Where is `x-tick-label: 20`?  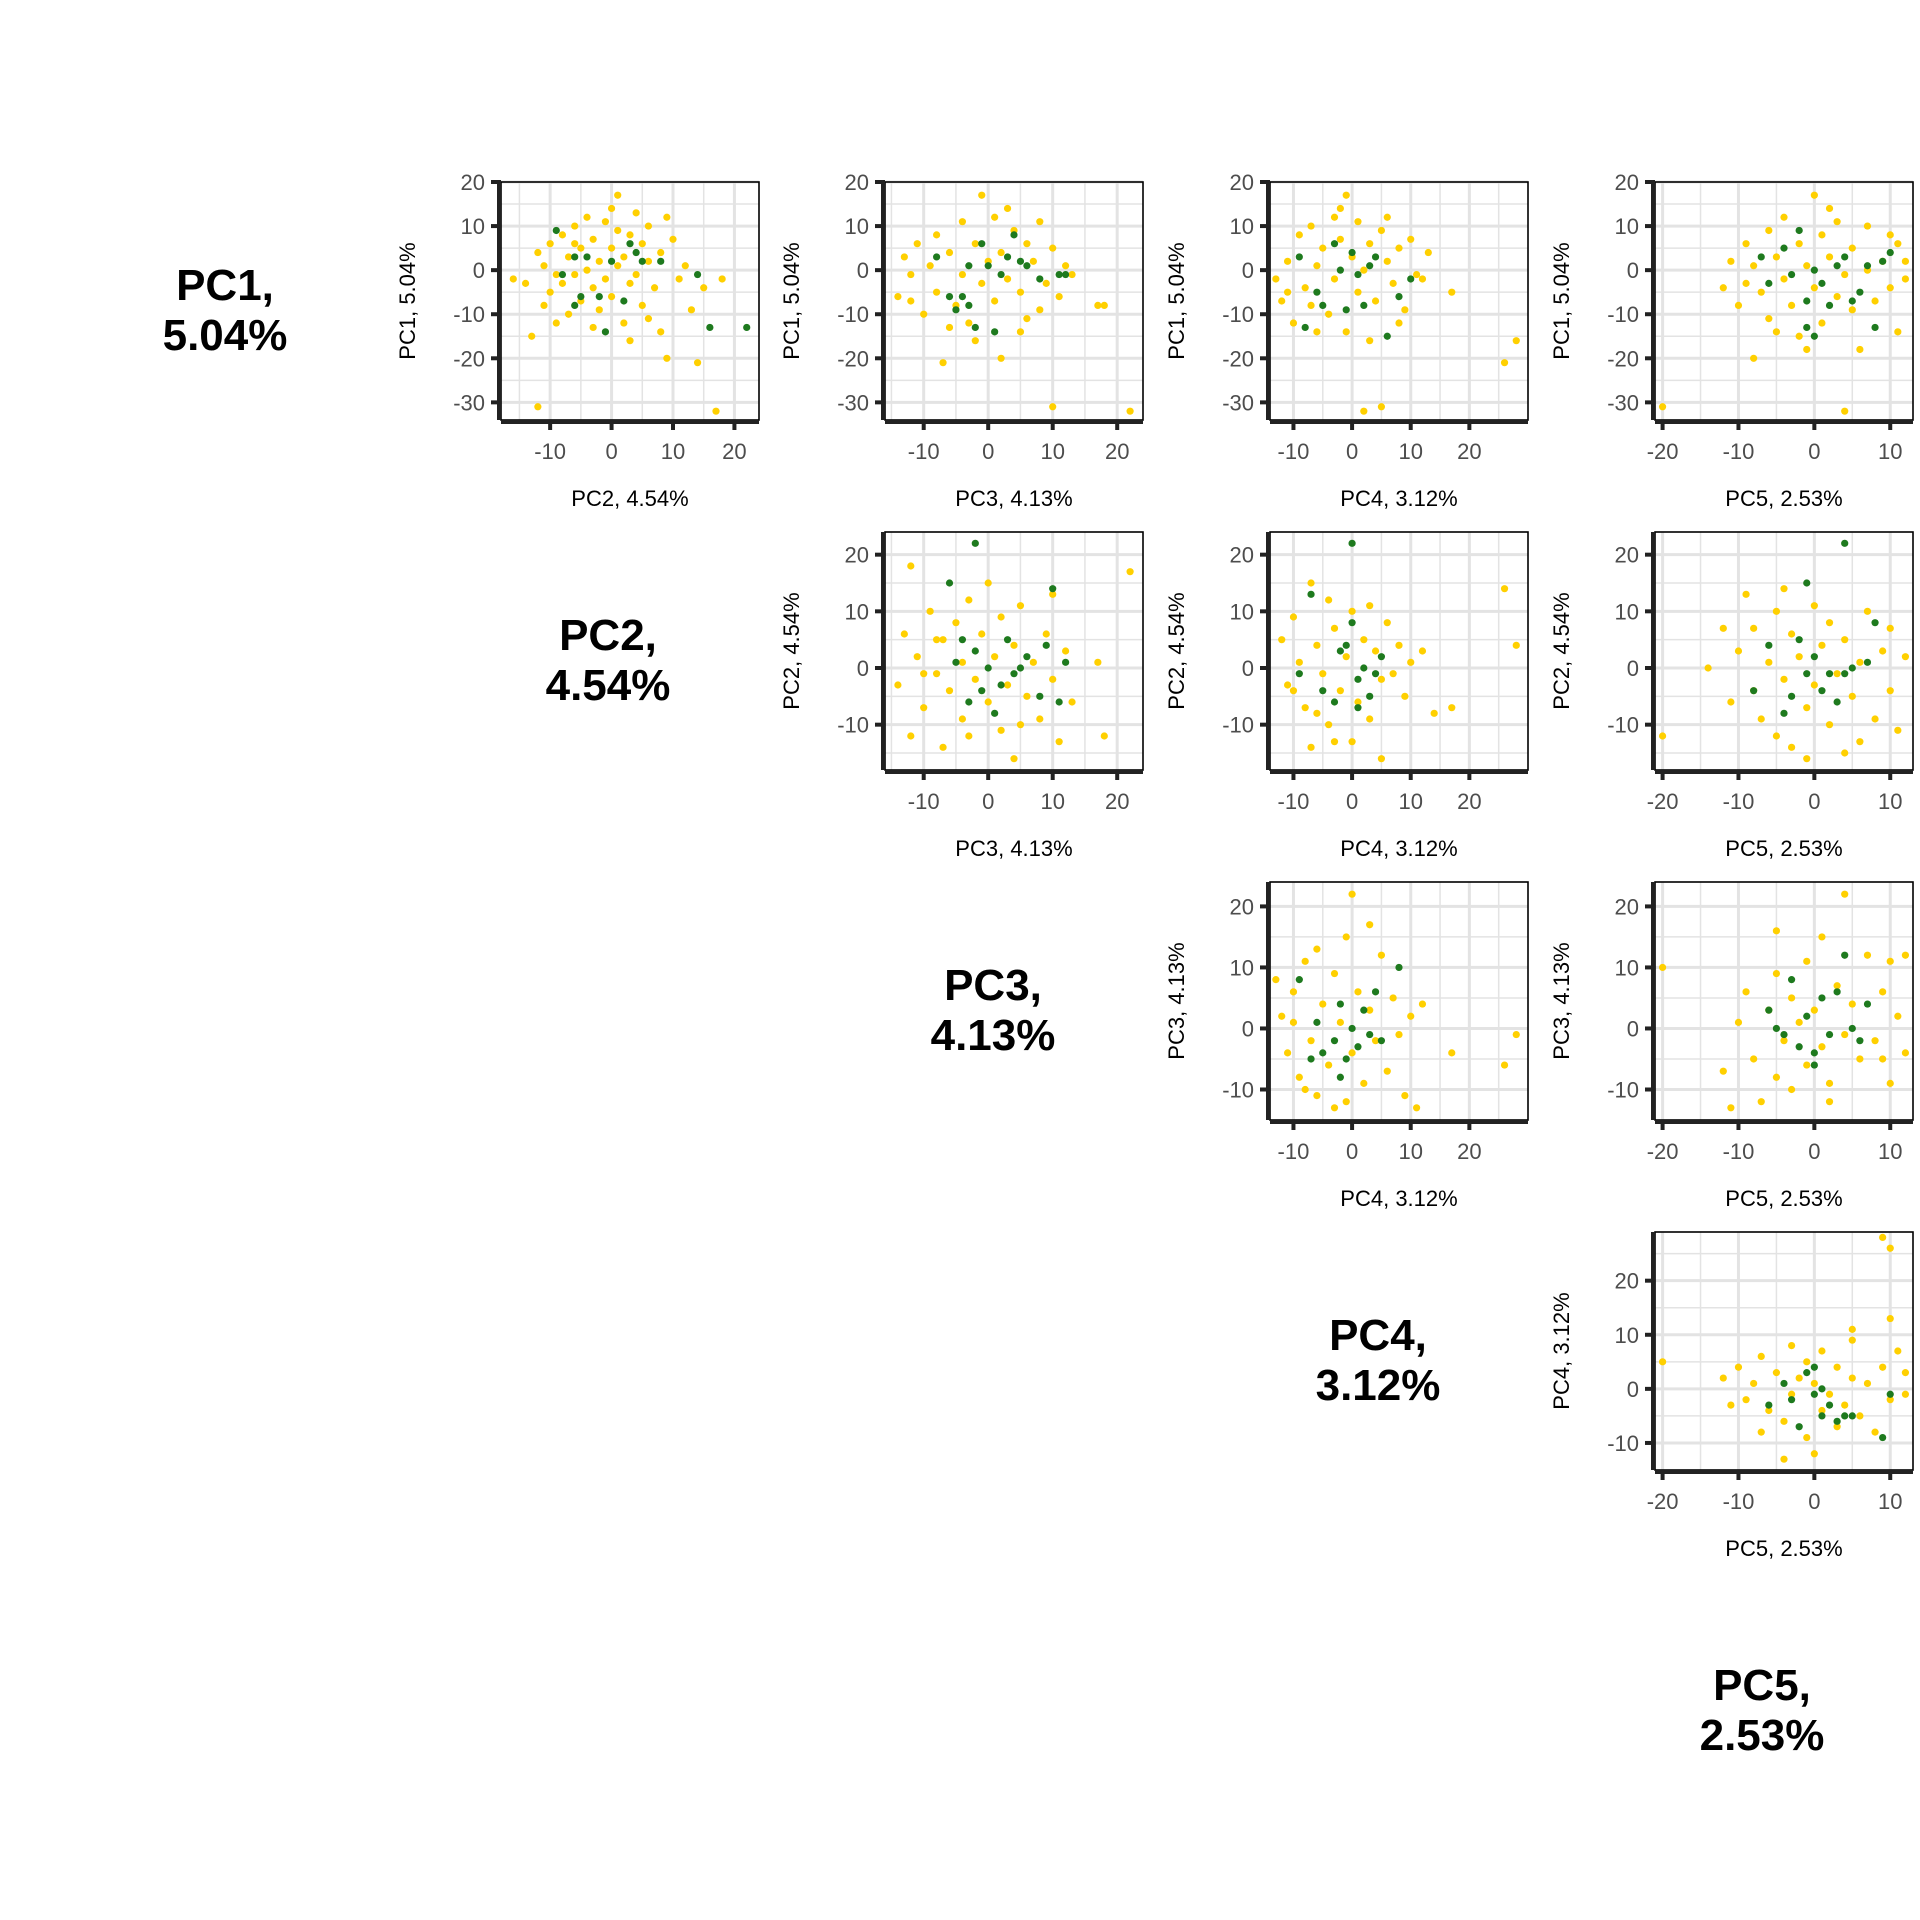
x-tick-label: 20 is located at coordinates (1117, 451).